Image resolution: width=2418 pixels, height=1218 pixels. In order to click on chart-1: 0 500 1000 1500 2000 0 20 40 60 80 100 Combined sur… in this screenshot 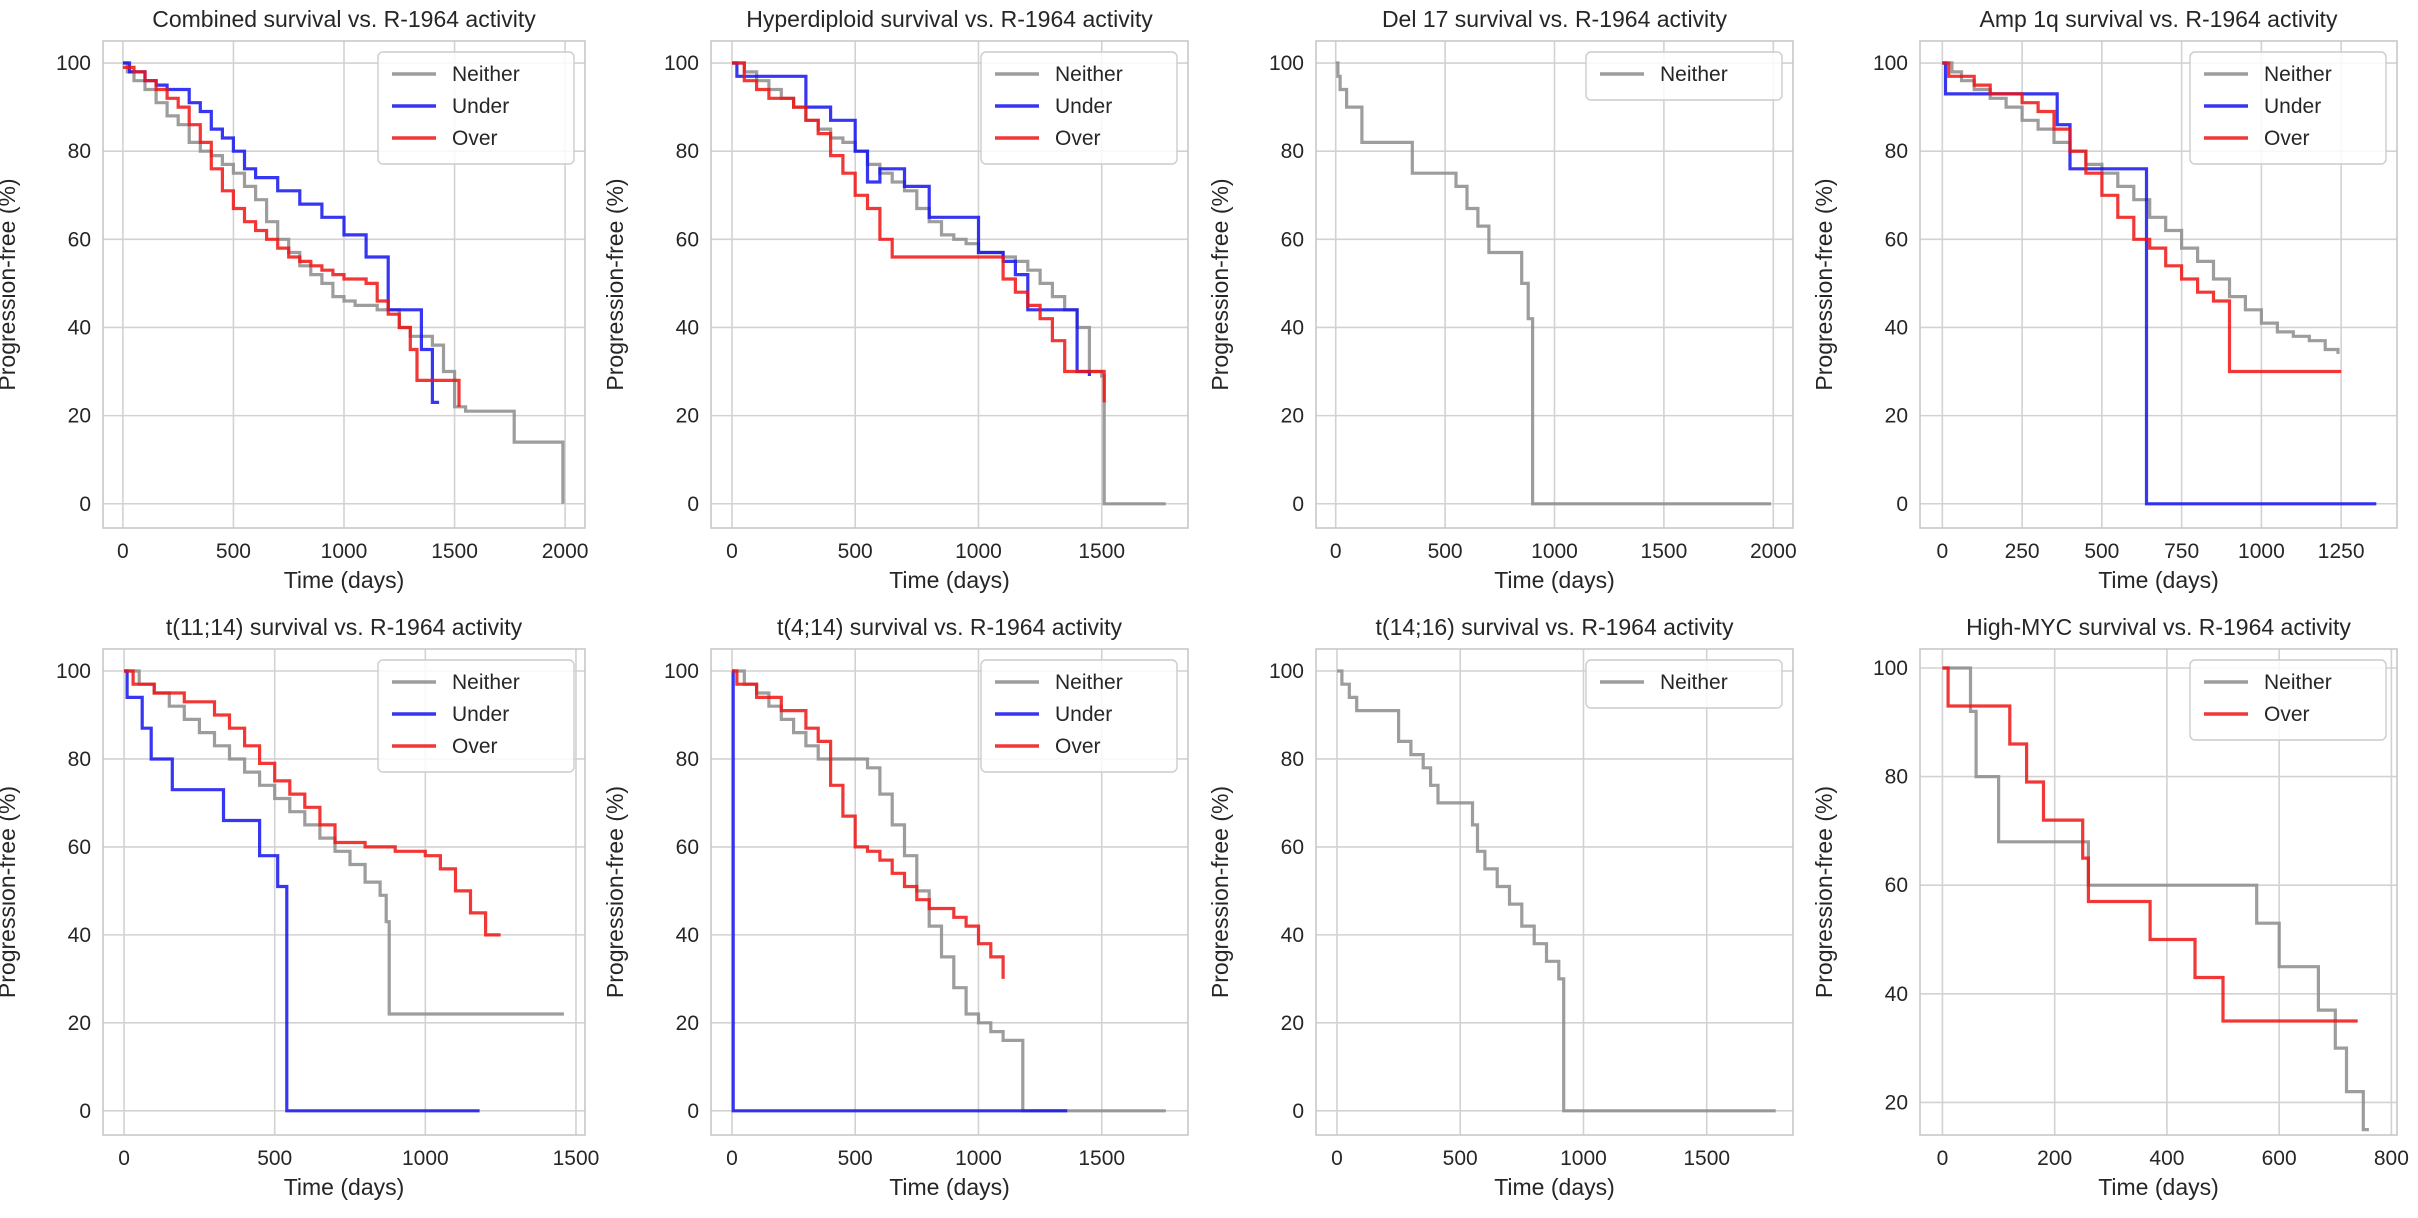, I will do `click(294, 299)`.